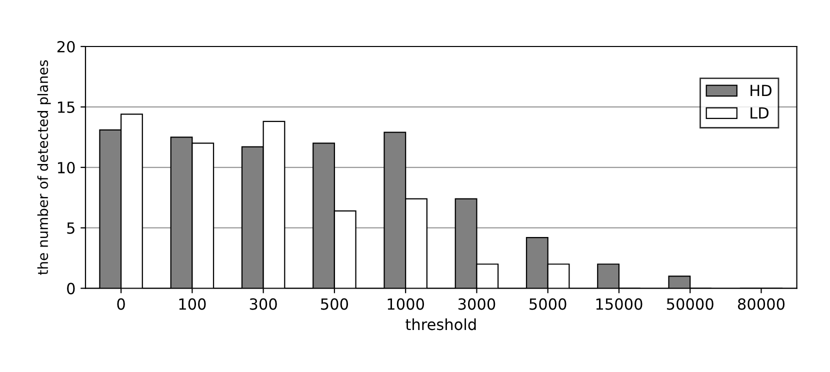 Image resolution: width=830 pixels, height=372 pixels. What do you see at coordinates (44, 167) in the screenshot?
I see `y-axis-title: the number of detected planes` at bounding box center [44, 167].